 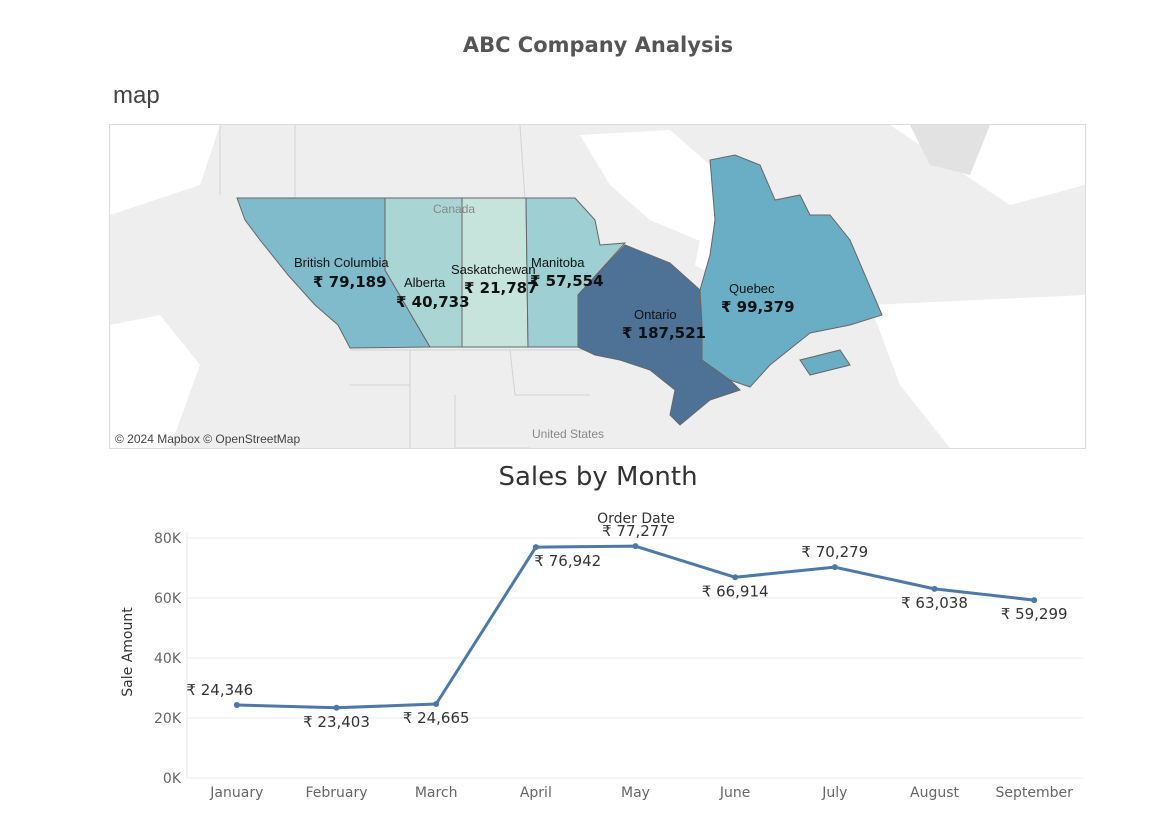 What do you see at coordinates (336, 722) in the screenshot?
I see `data-label: ₹ 23,403` at bounding box center [336, 722].